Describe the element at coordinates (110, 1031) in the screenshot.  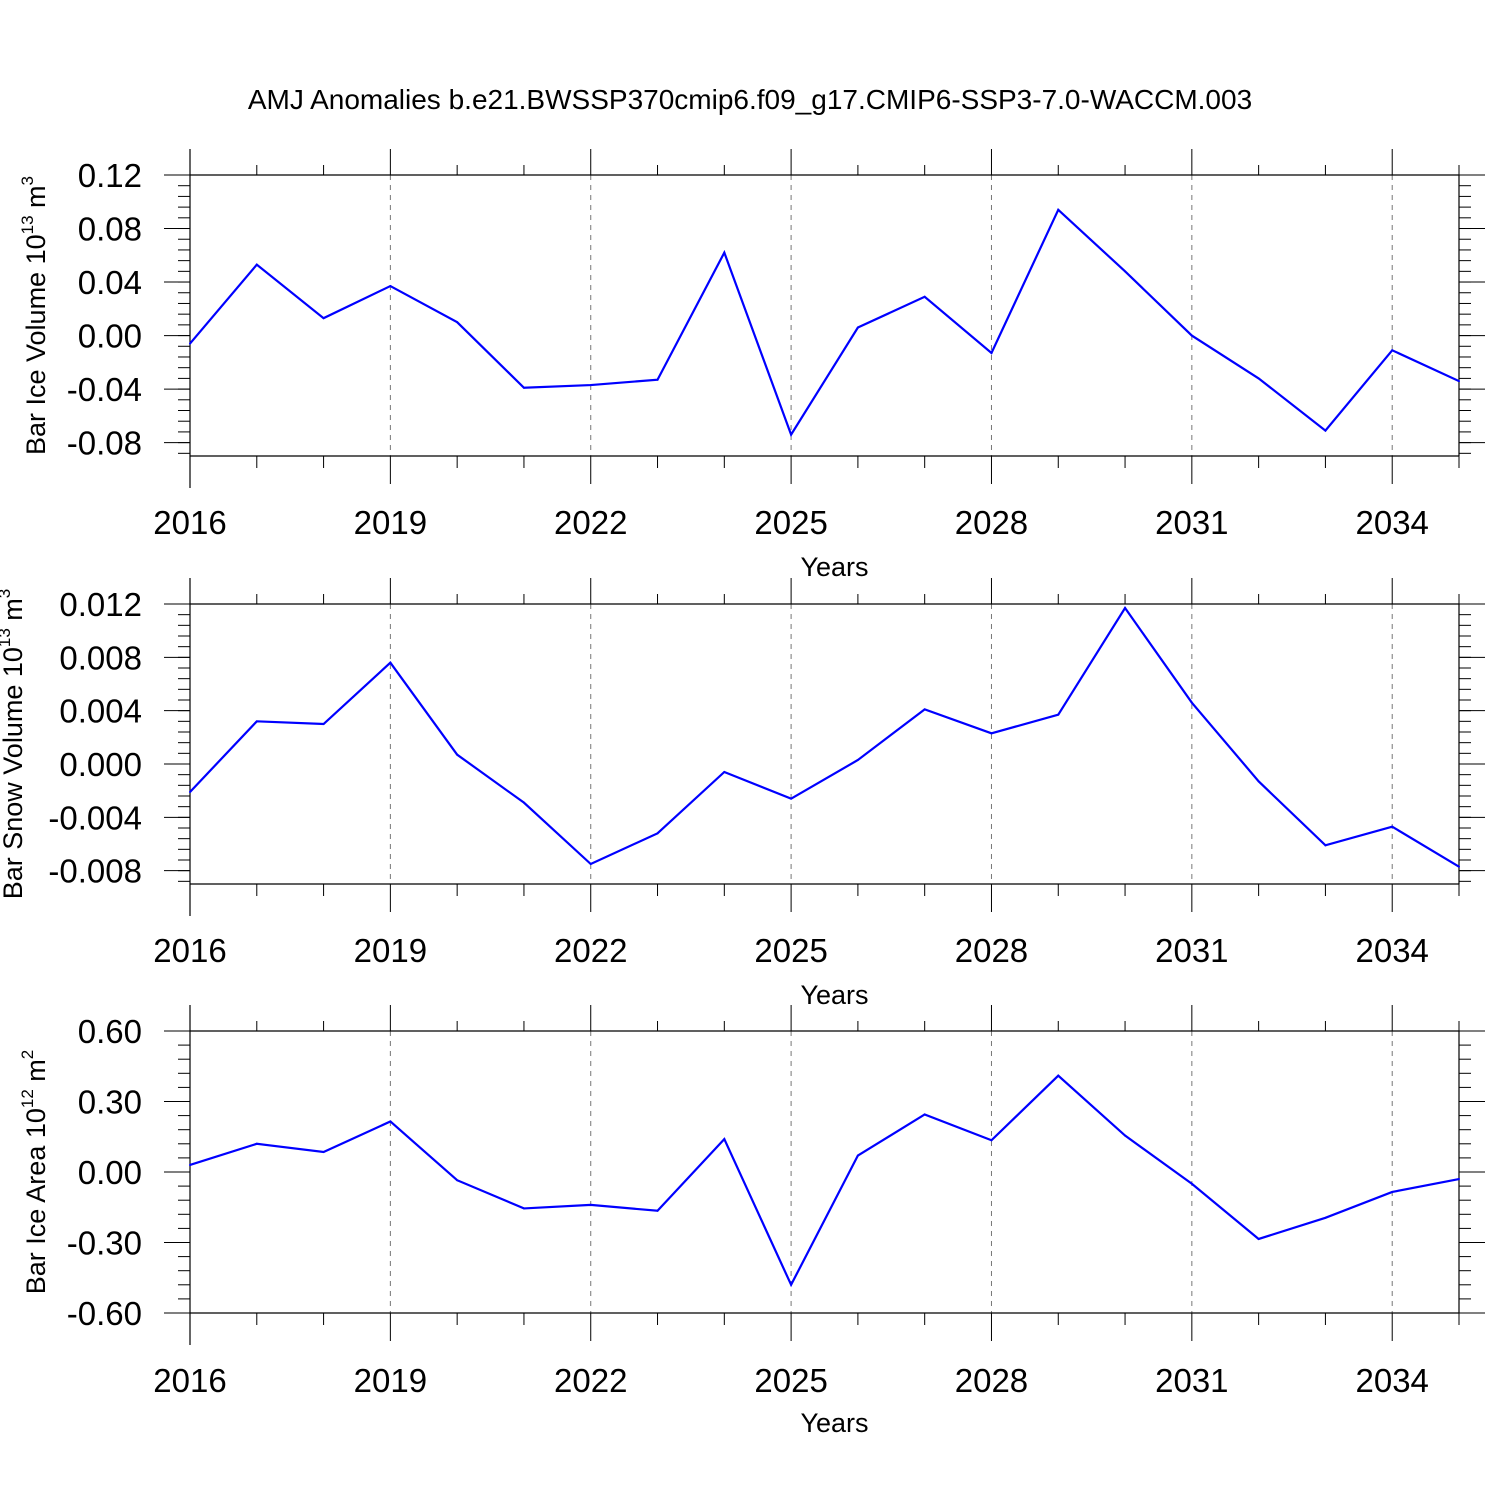
I see `y-tick-label: 0.60` at that location.